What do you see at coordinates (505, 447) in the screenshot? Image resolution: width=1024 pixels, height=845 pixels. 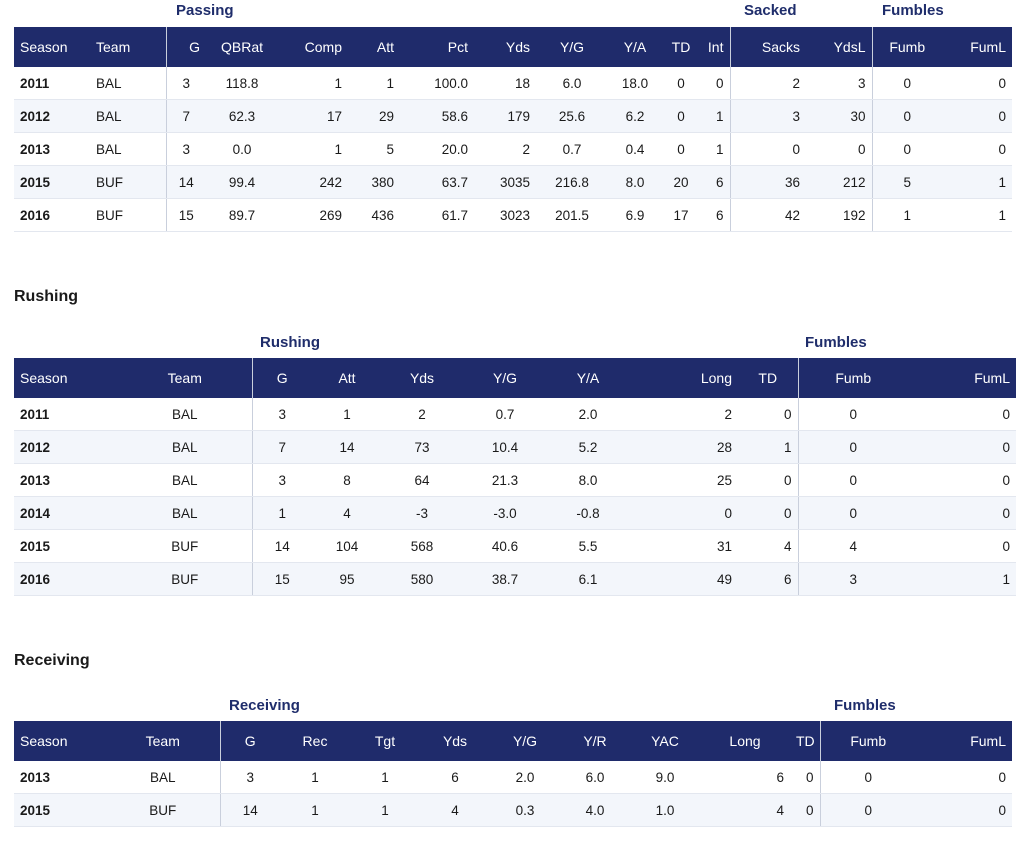 I see `stat-cell: 10.4` at bounding box center [505, 447].